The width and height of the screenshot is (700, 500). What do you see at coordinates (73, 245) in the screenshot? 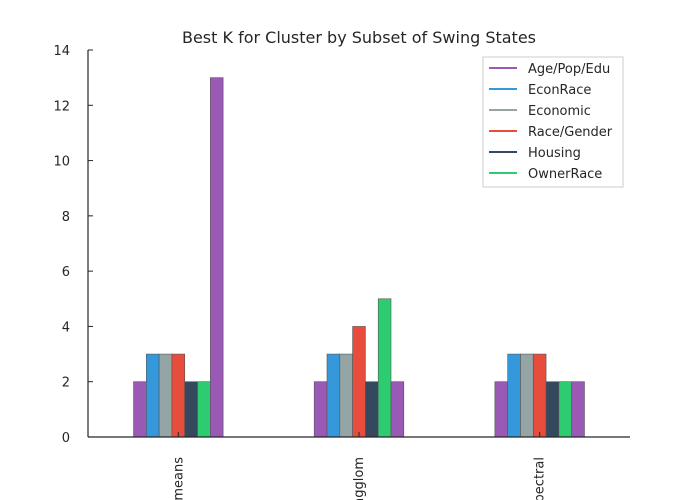
I see `y-axis: 0 2 4 6 8 10 12 14` at bounding box center [73, 245].